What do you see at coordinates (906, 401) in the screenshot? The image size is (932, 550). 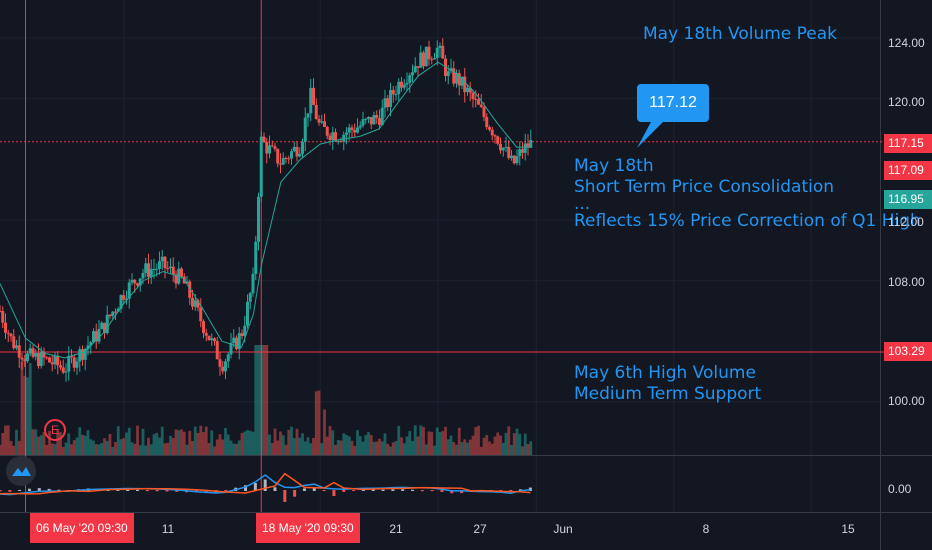 I see `price-tick: 100.00` at bounding box center [906, 401].